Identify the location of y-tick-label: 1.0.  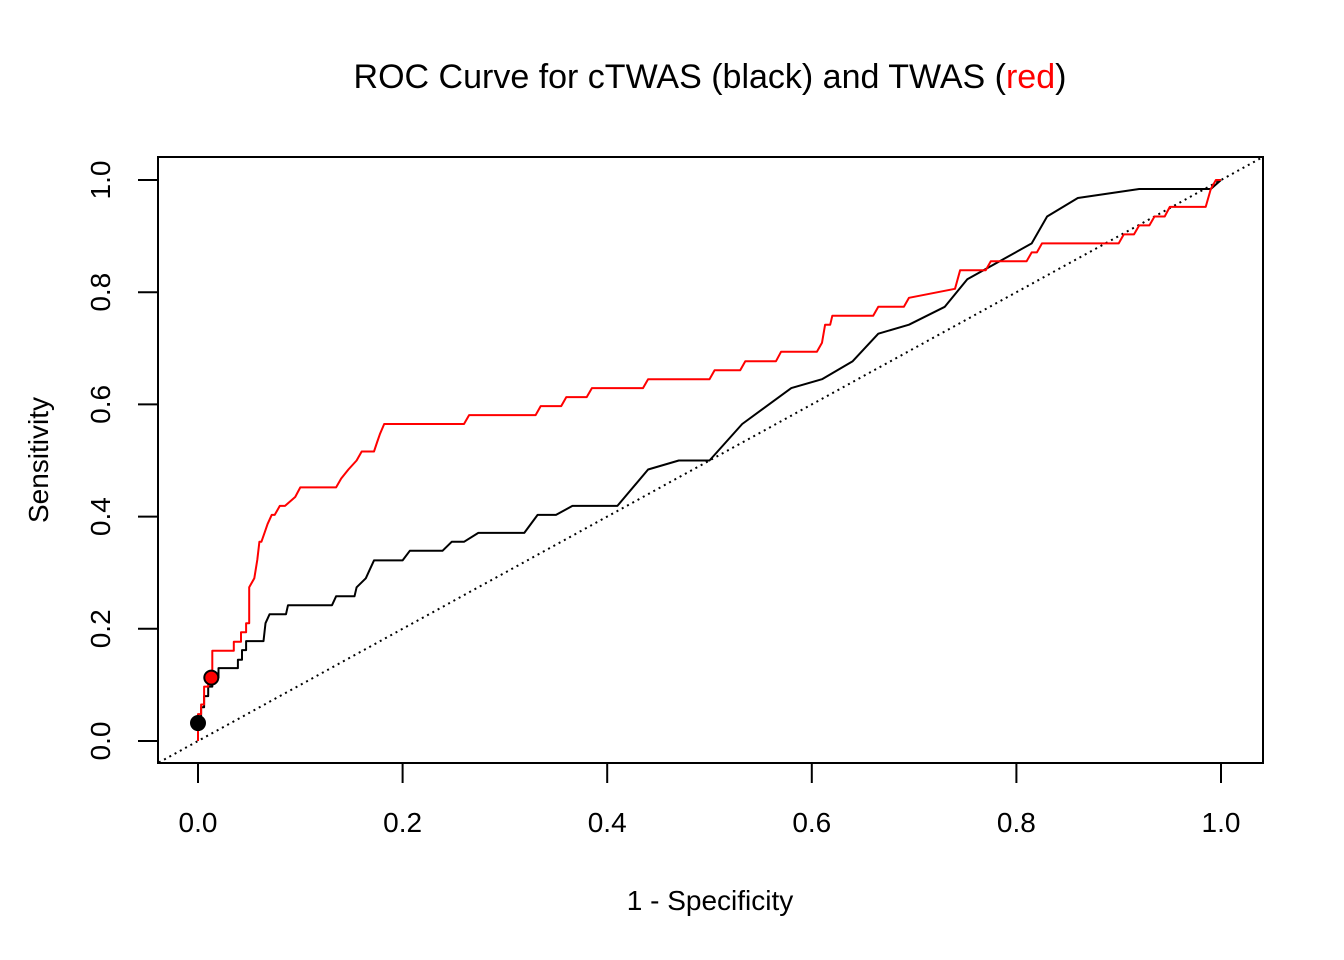
(100, 180).